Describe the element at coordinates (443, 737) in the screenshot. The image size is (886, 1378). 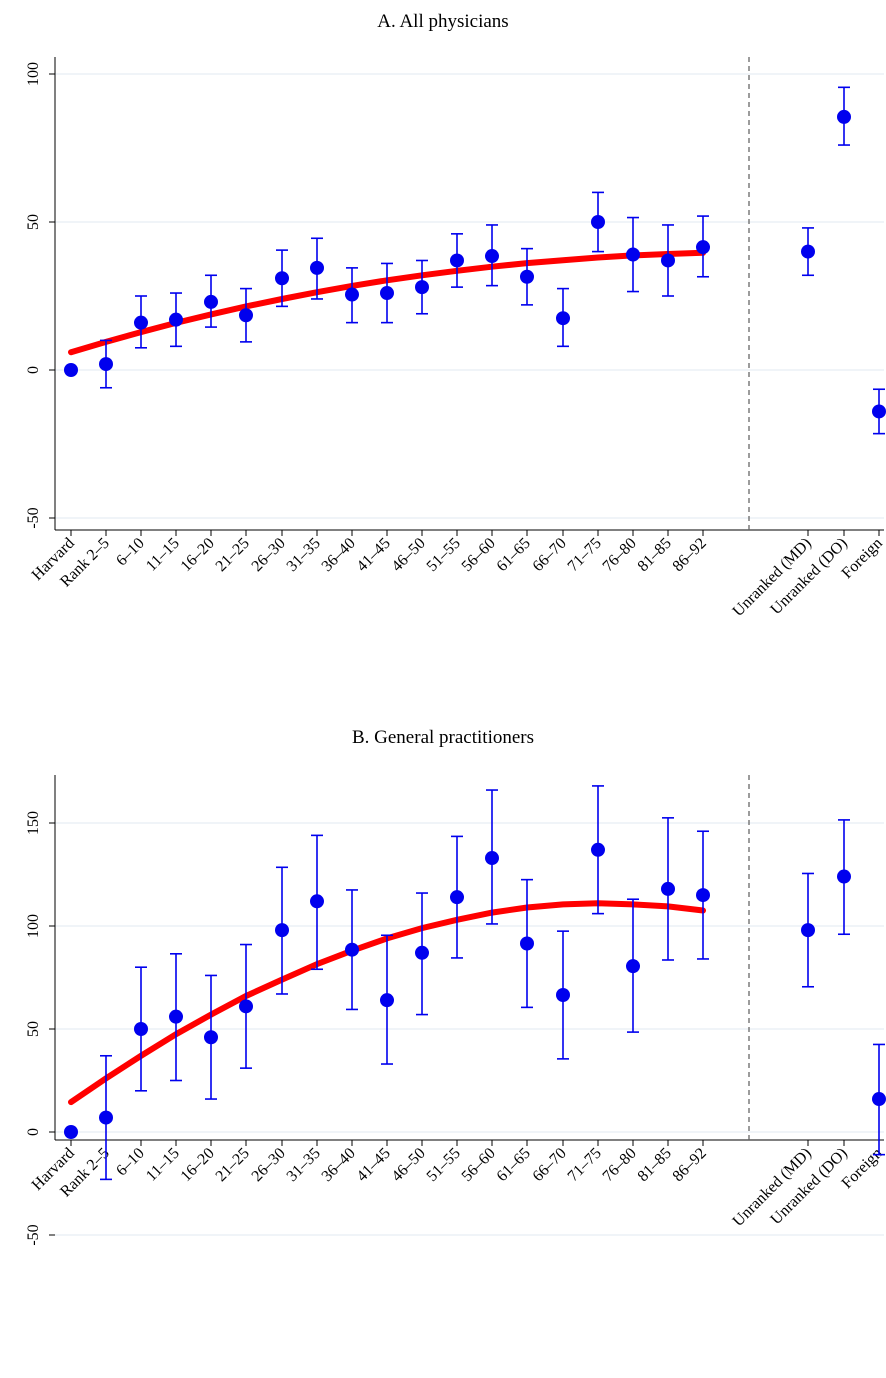
I see `panel-title: B. General practitioners` at that location.